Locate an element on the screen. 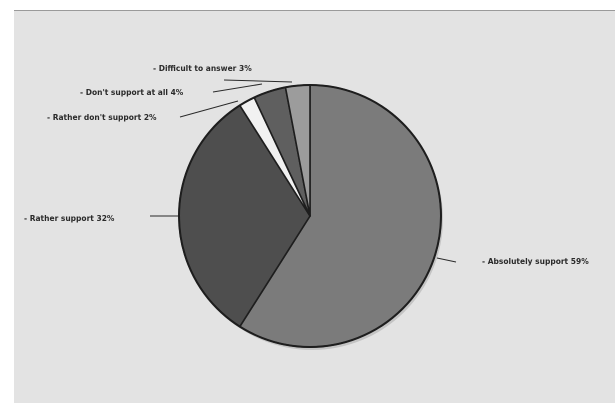 This screenshot has height=405, width=615. leader-line-absolutely-support is located at coordinates (446, 260).